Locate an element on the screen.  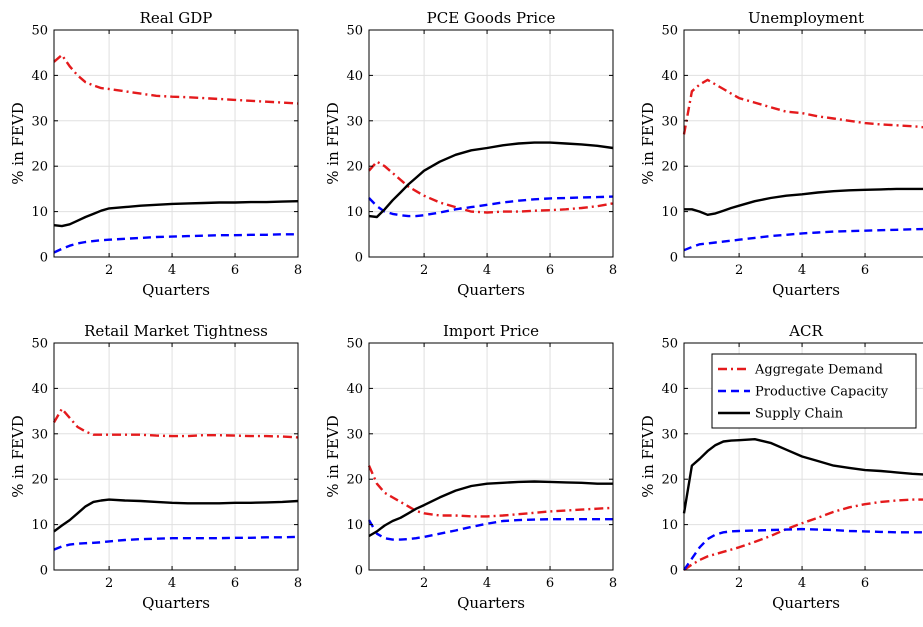
chart-panel-1: 2 4 6 8 0 10 20 30 40 50 Real GDP Quarters % in FEVD is located at coordinates (155, 154).